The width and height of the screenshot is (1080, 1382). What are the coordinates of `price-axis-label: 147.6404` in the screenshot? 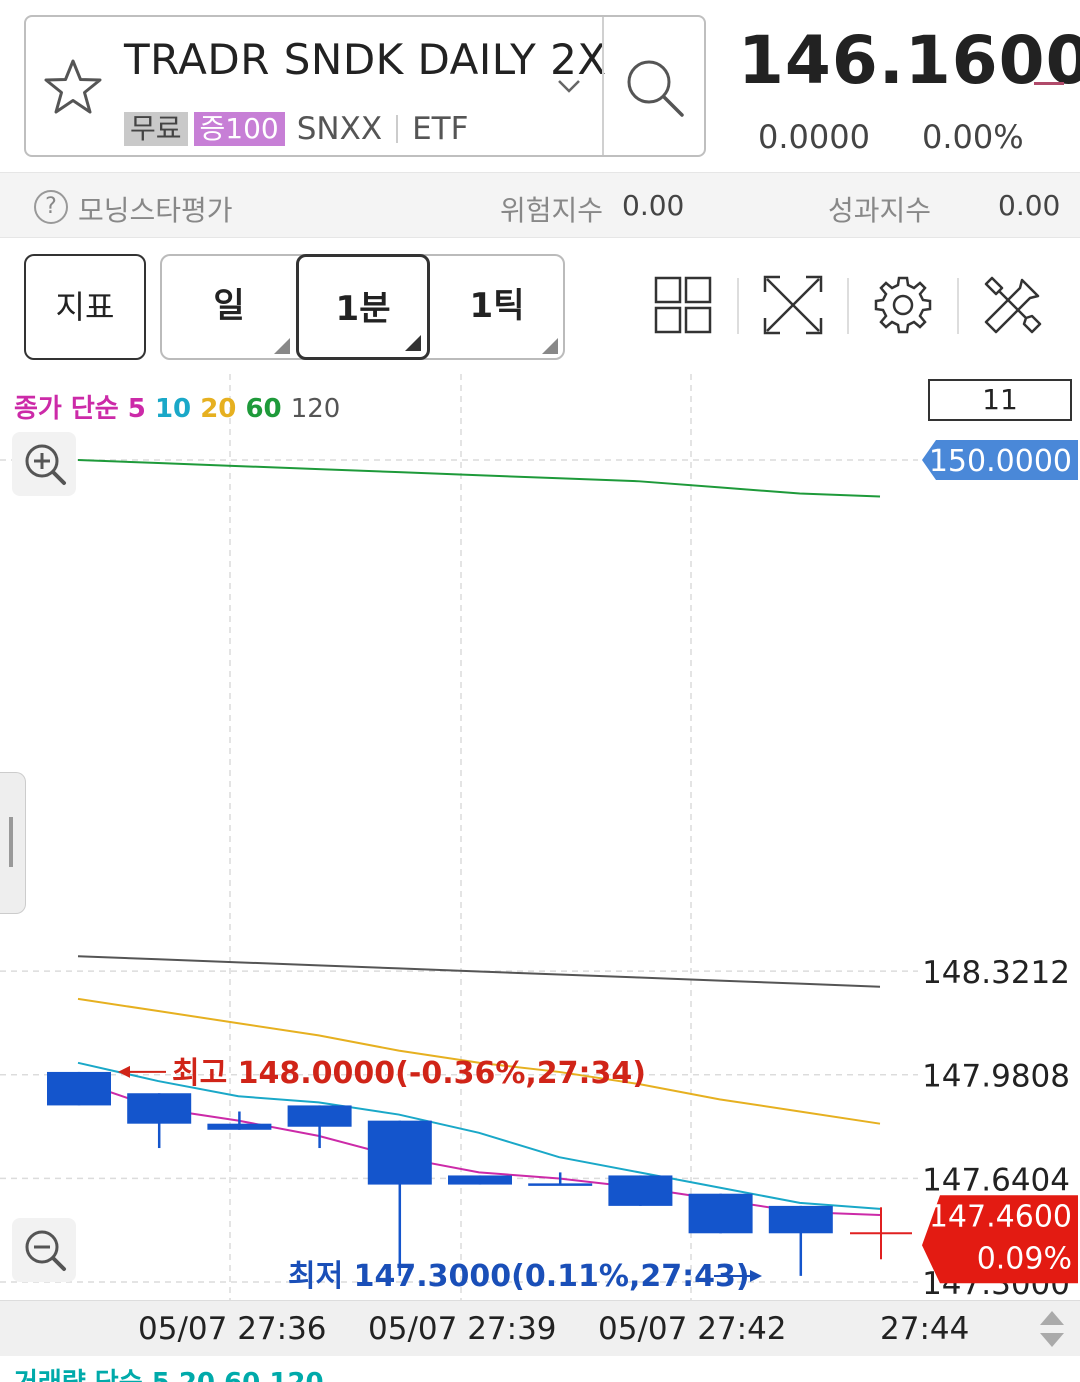 It's located at (996, 1180).